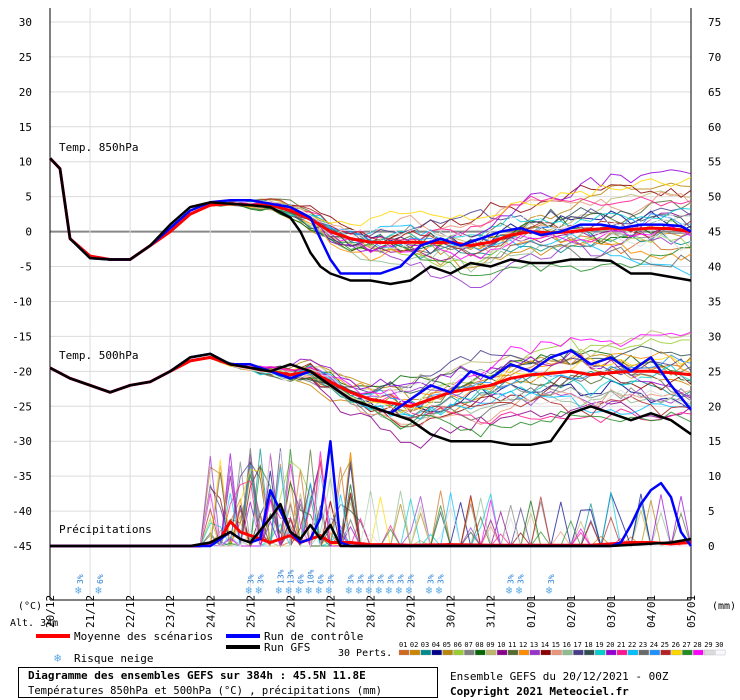  Describe the element at coordinates (25, 162) in the screenshot. I see `left-tick-label: 10` at that location.